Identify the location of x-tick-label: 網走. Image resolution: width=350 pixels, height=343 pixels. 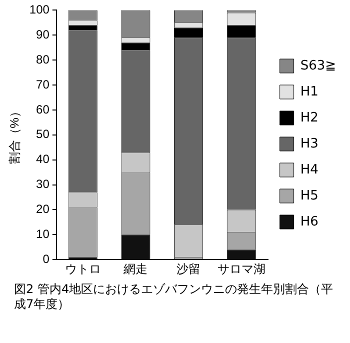
(135, 269).